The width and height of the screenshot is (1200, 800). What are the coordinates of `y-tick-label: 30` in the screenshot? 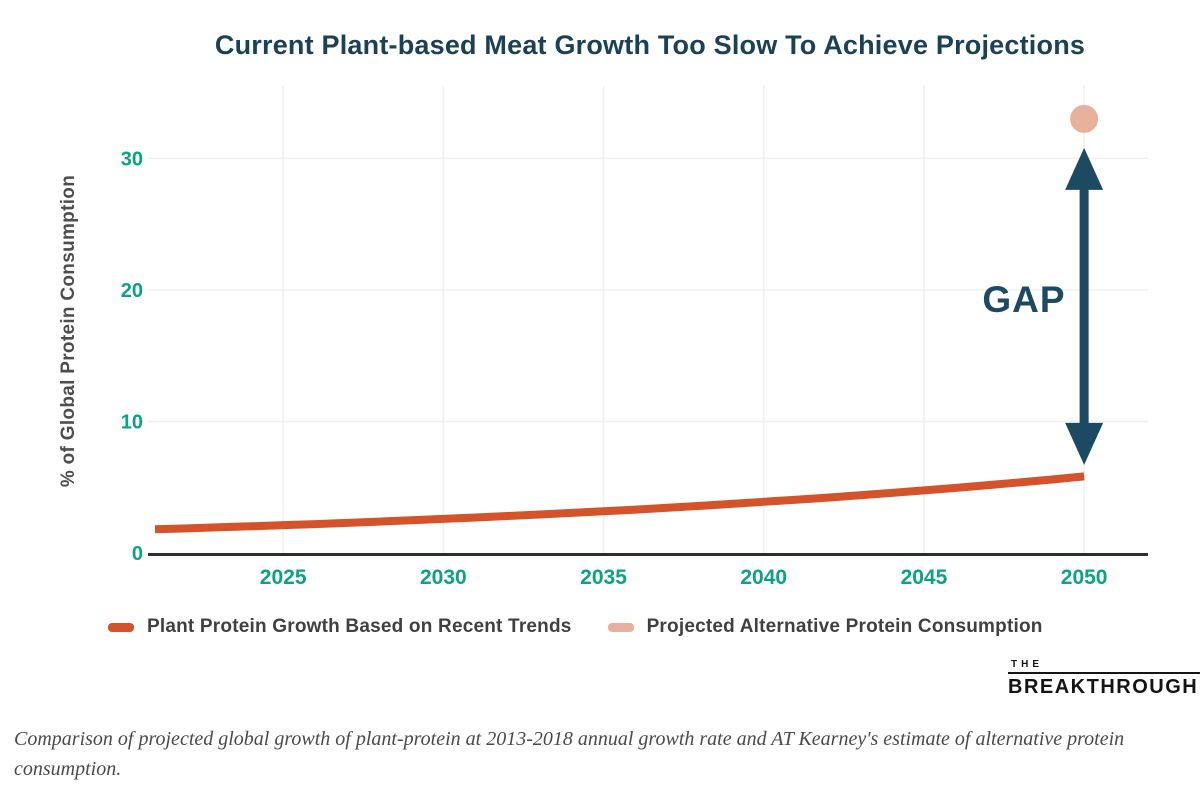 It's located at (132, 159).